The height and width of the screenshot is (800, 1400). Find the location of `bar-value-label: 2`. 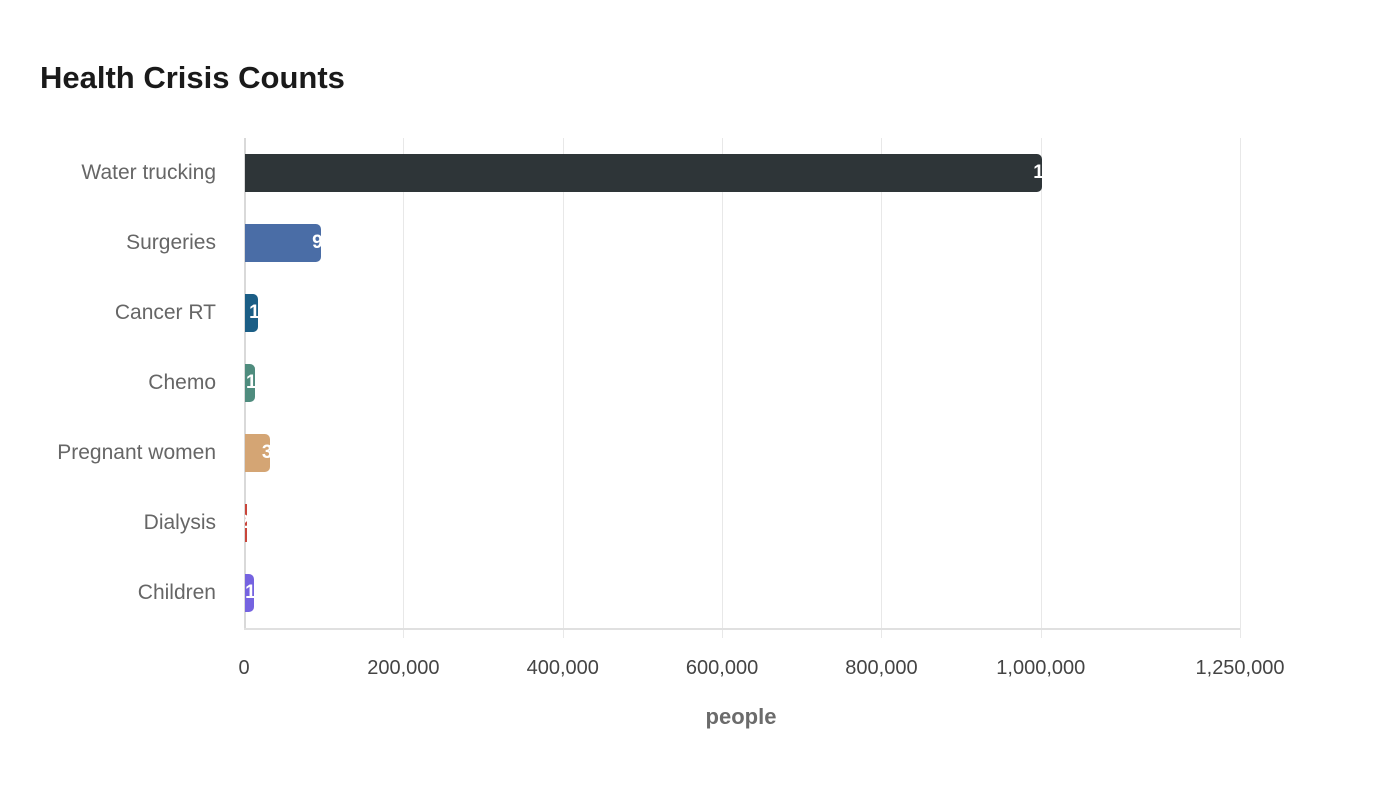

bar-value-label: 2 is located at coordinates (246, 523).